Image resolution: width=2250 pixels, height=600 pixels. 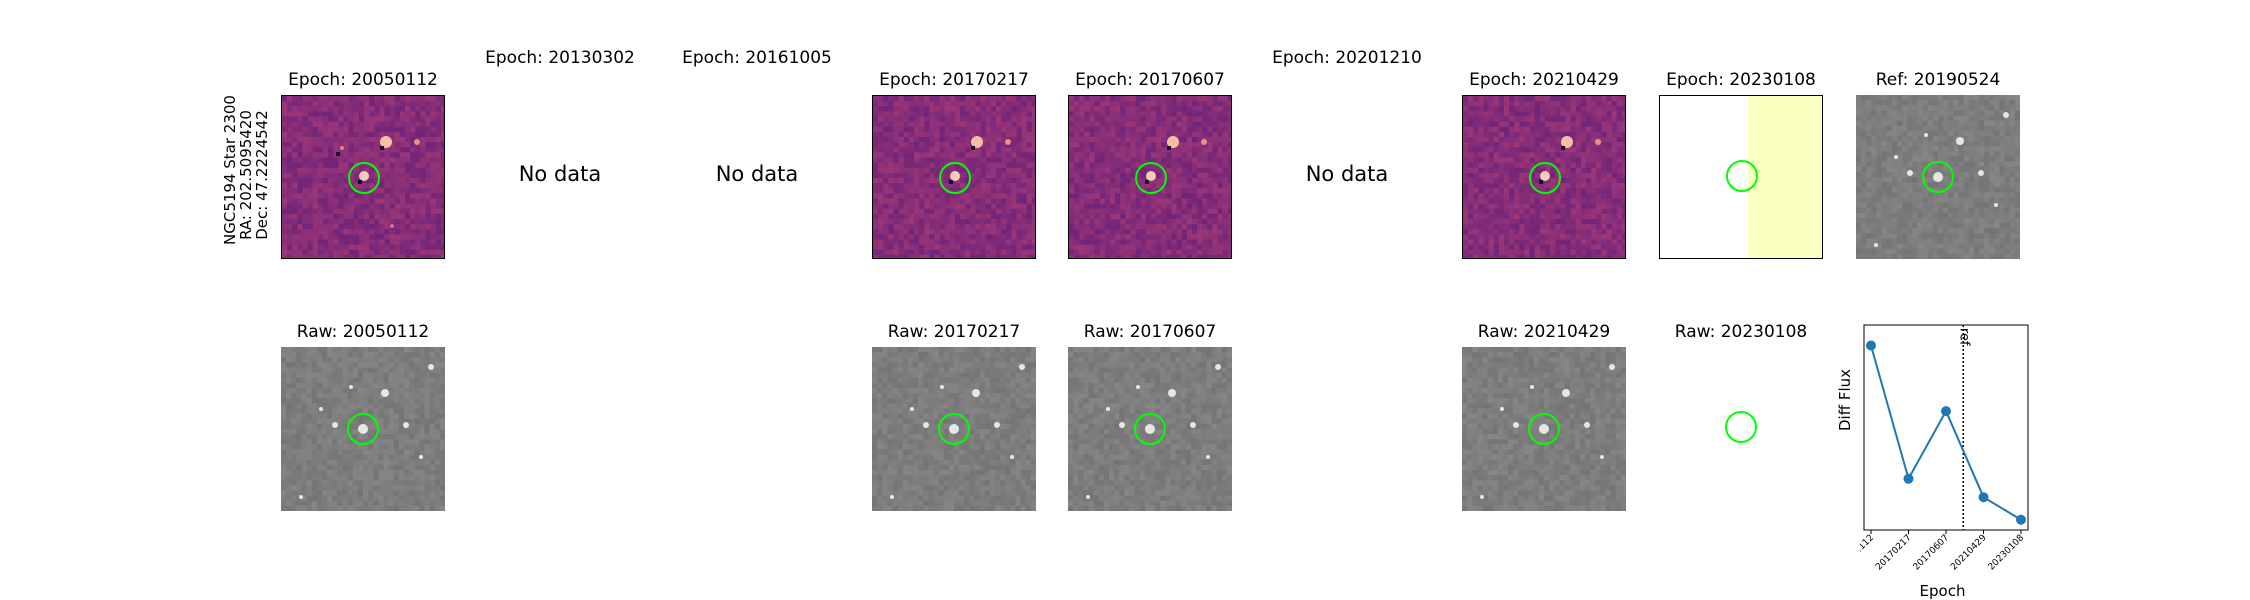 I want to click on raw-panel-title: Raw: 20210429, so click(x=1544, y=332).